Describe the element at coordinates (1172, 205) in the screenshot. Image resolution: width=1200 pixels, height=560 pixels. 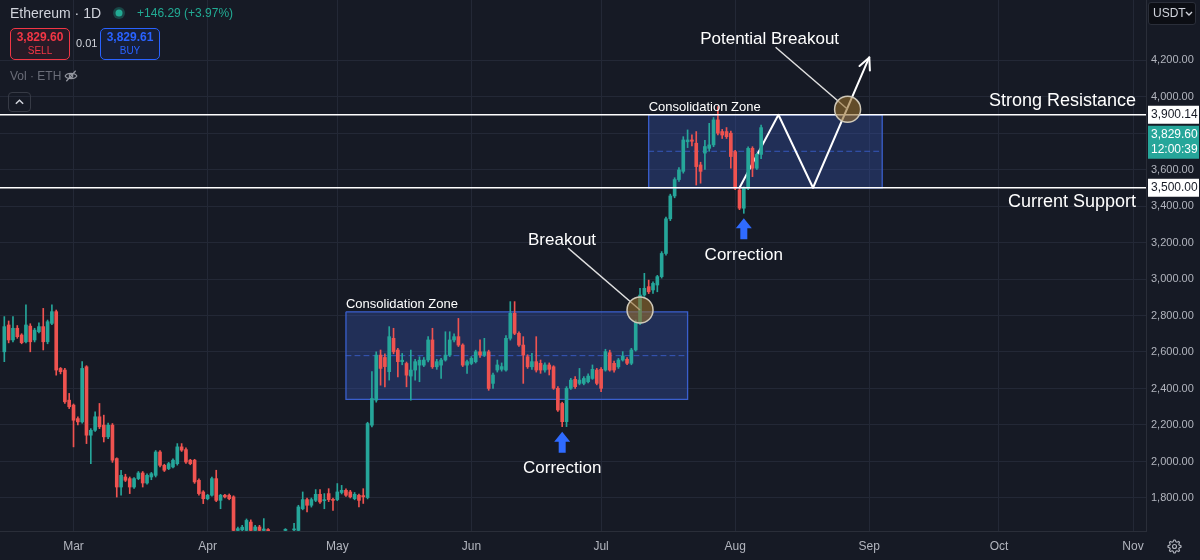
I see `y-tick-label: 3,400.00` at that location.